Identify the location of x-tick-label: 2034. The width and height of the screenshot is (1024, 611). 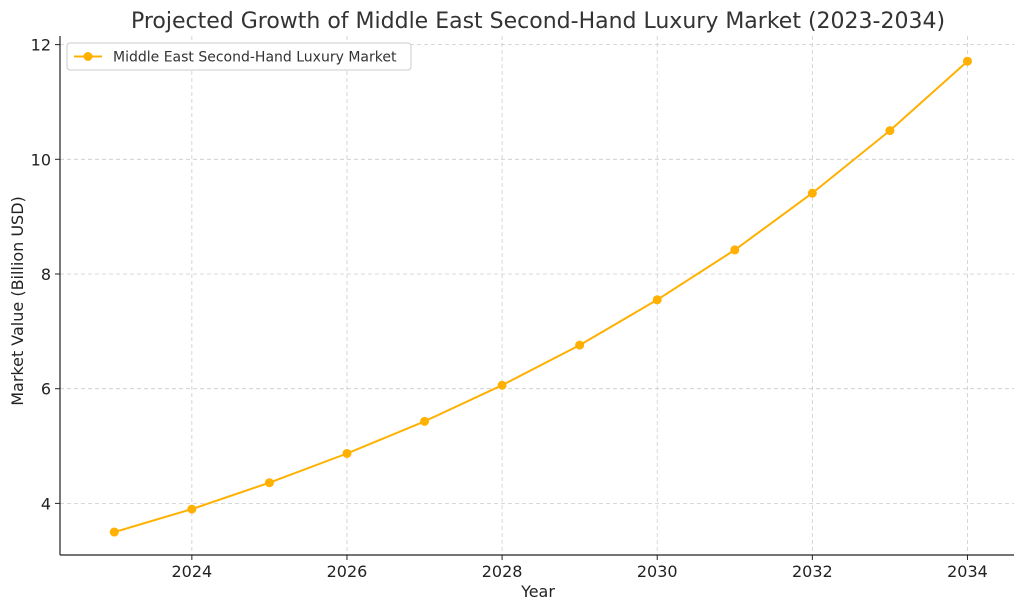
(967, 571).